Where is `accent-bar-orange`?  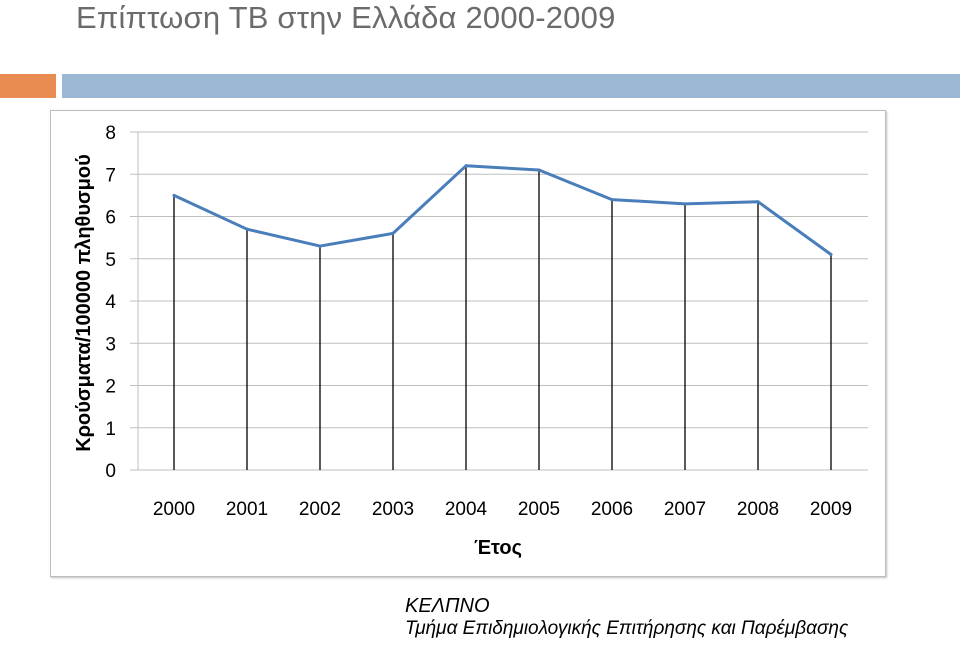
accent-bar-orange is located at coordinates (28, 86).